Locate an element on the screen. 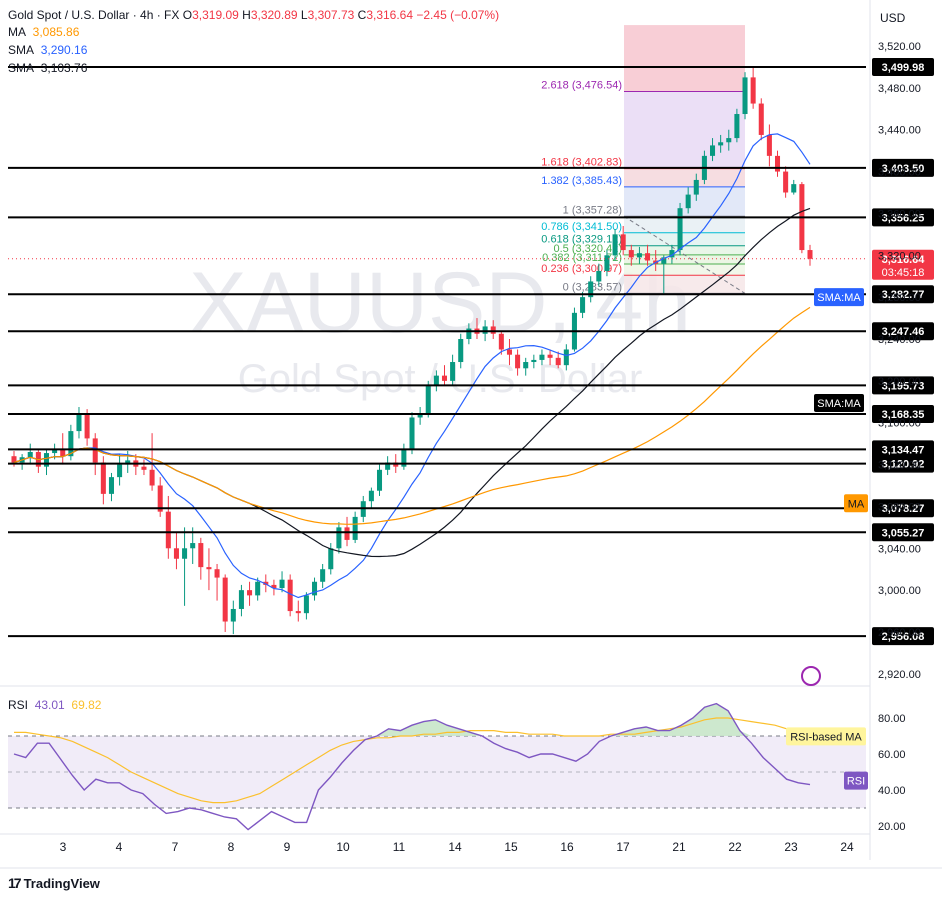 The height and width of the screenshot is (901, 942). tag-rsi-bg is located at coordinates (856, 780).